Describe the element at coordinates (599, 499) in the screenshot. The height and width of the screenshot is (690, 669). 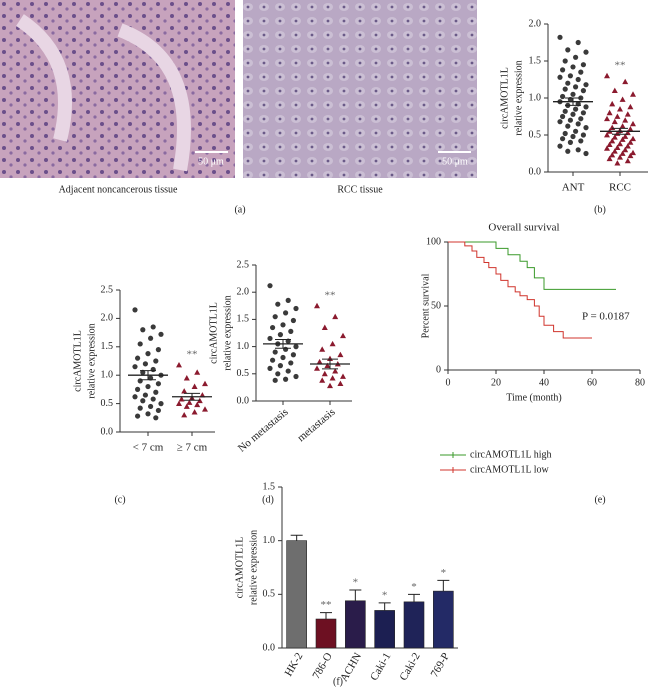
I see `panel-label: (e)` at that location.